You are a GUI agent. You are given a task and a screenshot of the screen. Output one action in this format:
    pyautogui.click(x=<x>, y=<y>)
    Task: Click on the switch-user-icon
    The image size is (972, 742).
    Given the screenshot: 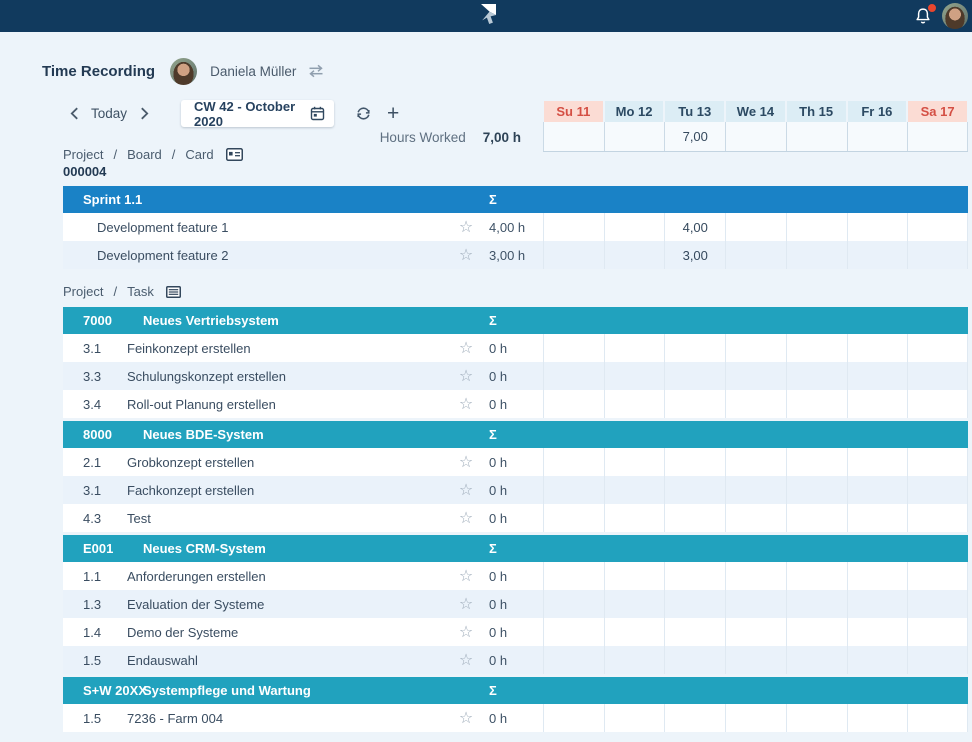 What is the action you would take?
    pyautogui.click(x=316, y=71)
    